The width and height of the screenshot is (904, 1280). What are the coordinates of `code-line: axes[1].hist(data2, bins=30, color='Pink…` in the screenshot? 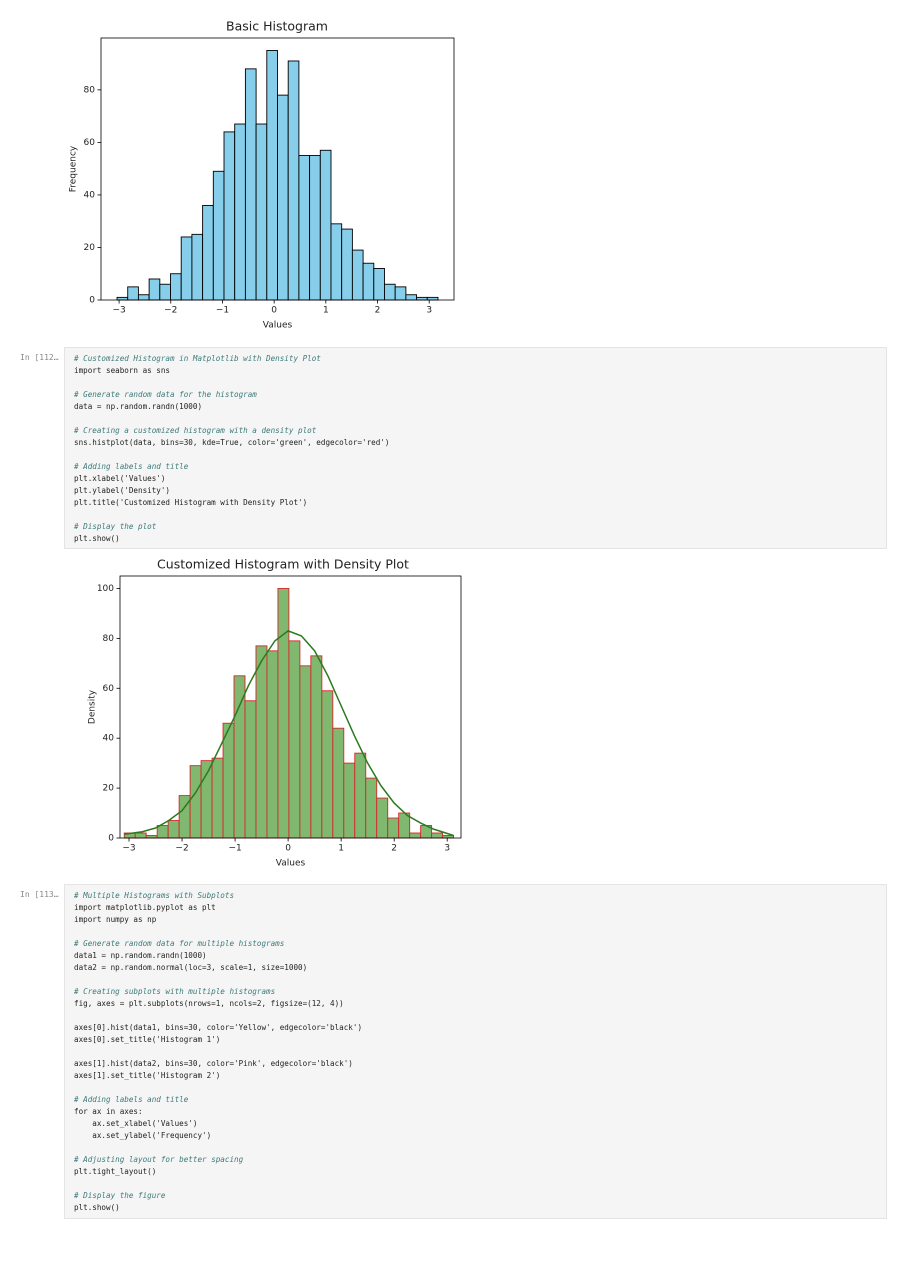 It's located at (213, 1063).